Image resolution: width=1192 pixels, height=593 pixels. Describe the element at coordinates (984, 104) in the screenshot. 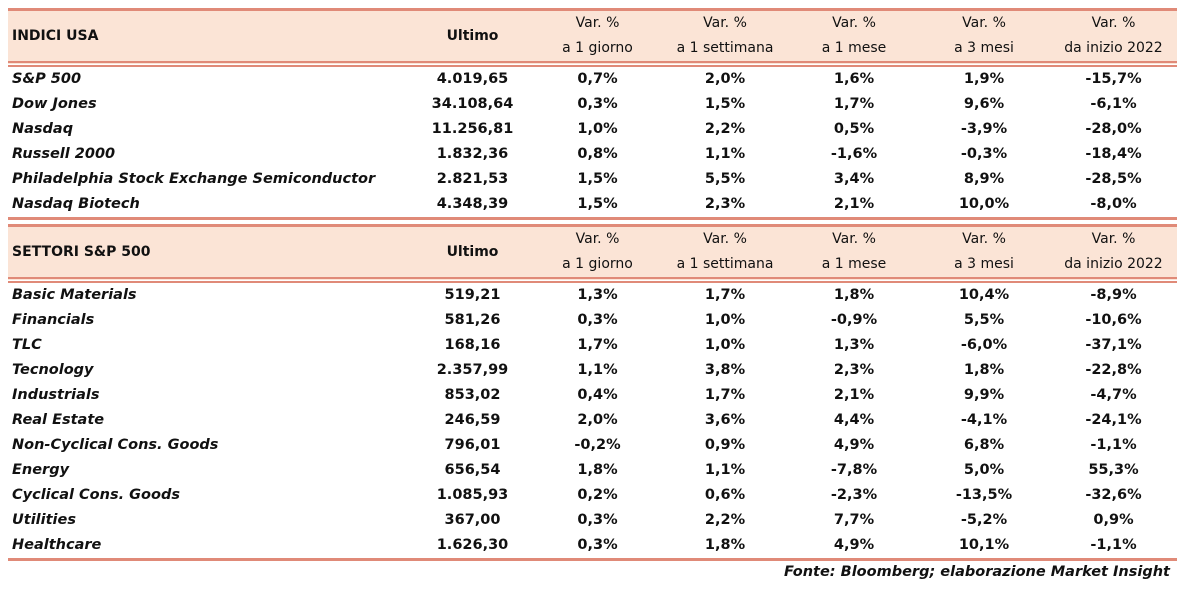

I see `row-change-value: 9,6%` at that location.